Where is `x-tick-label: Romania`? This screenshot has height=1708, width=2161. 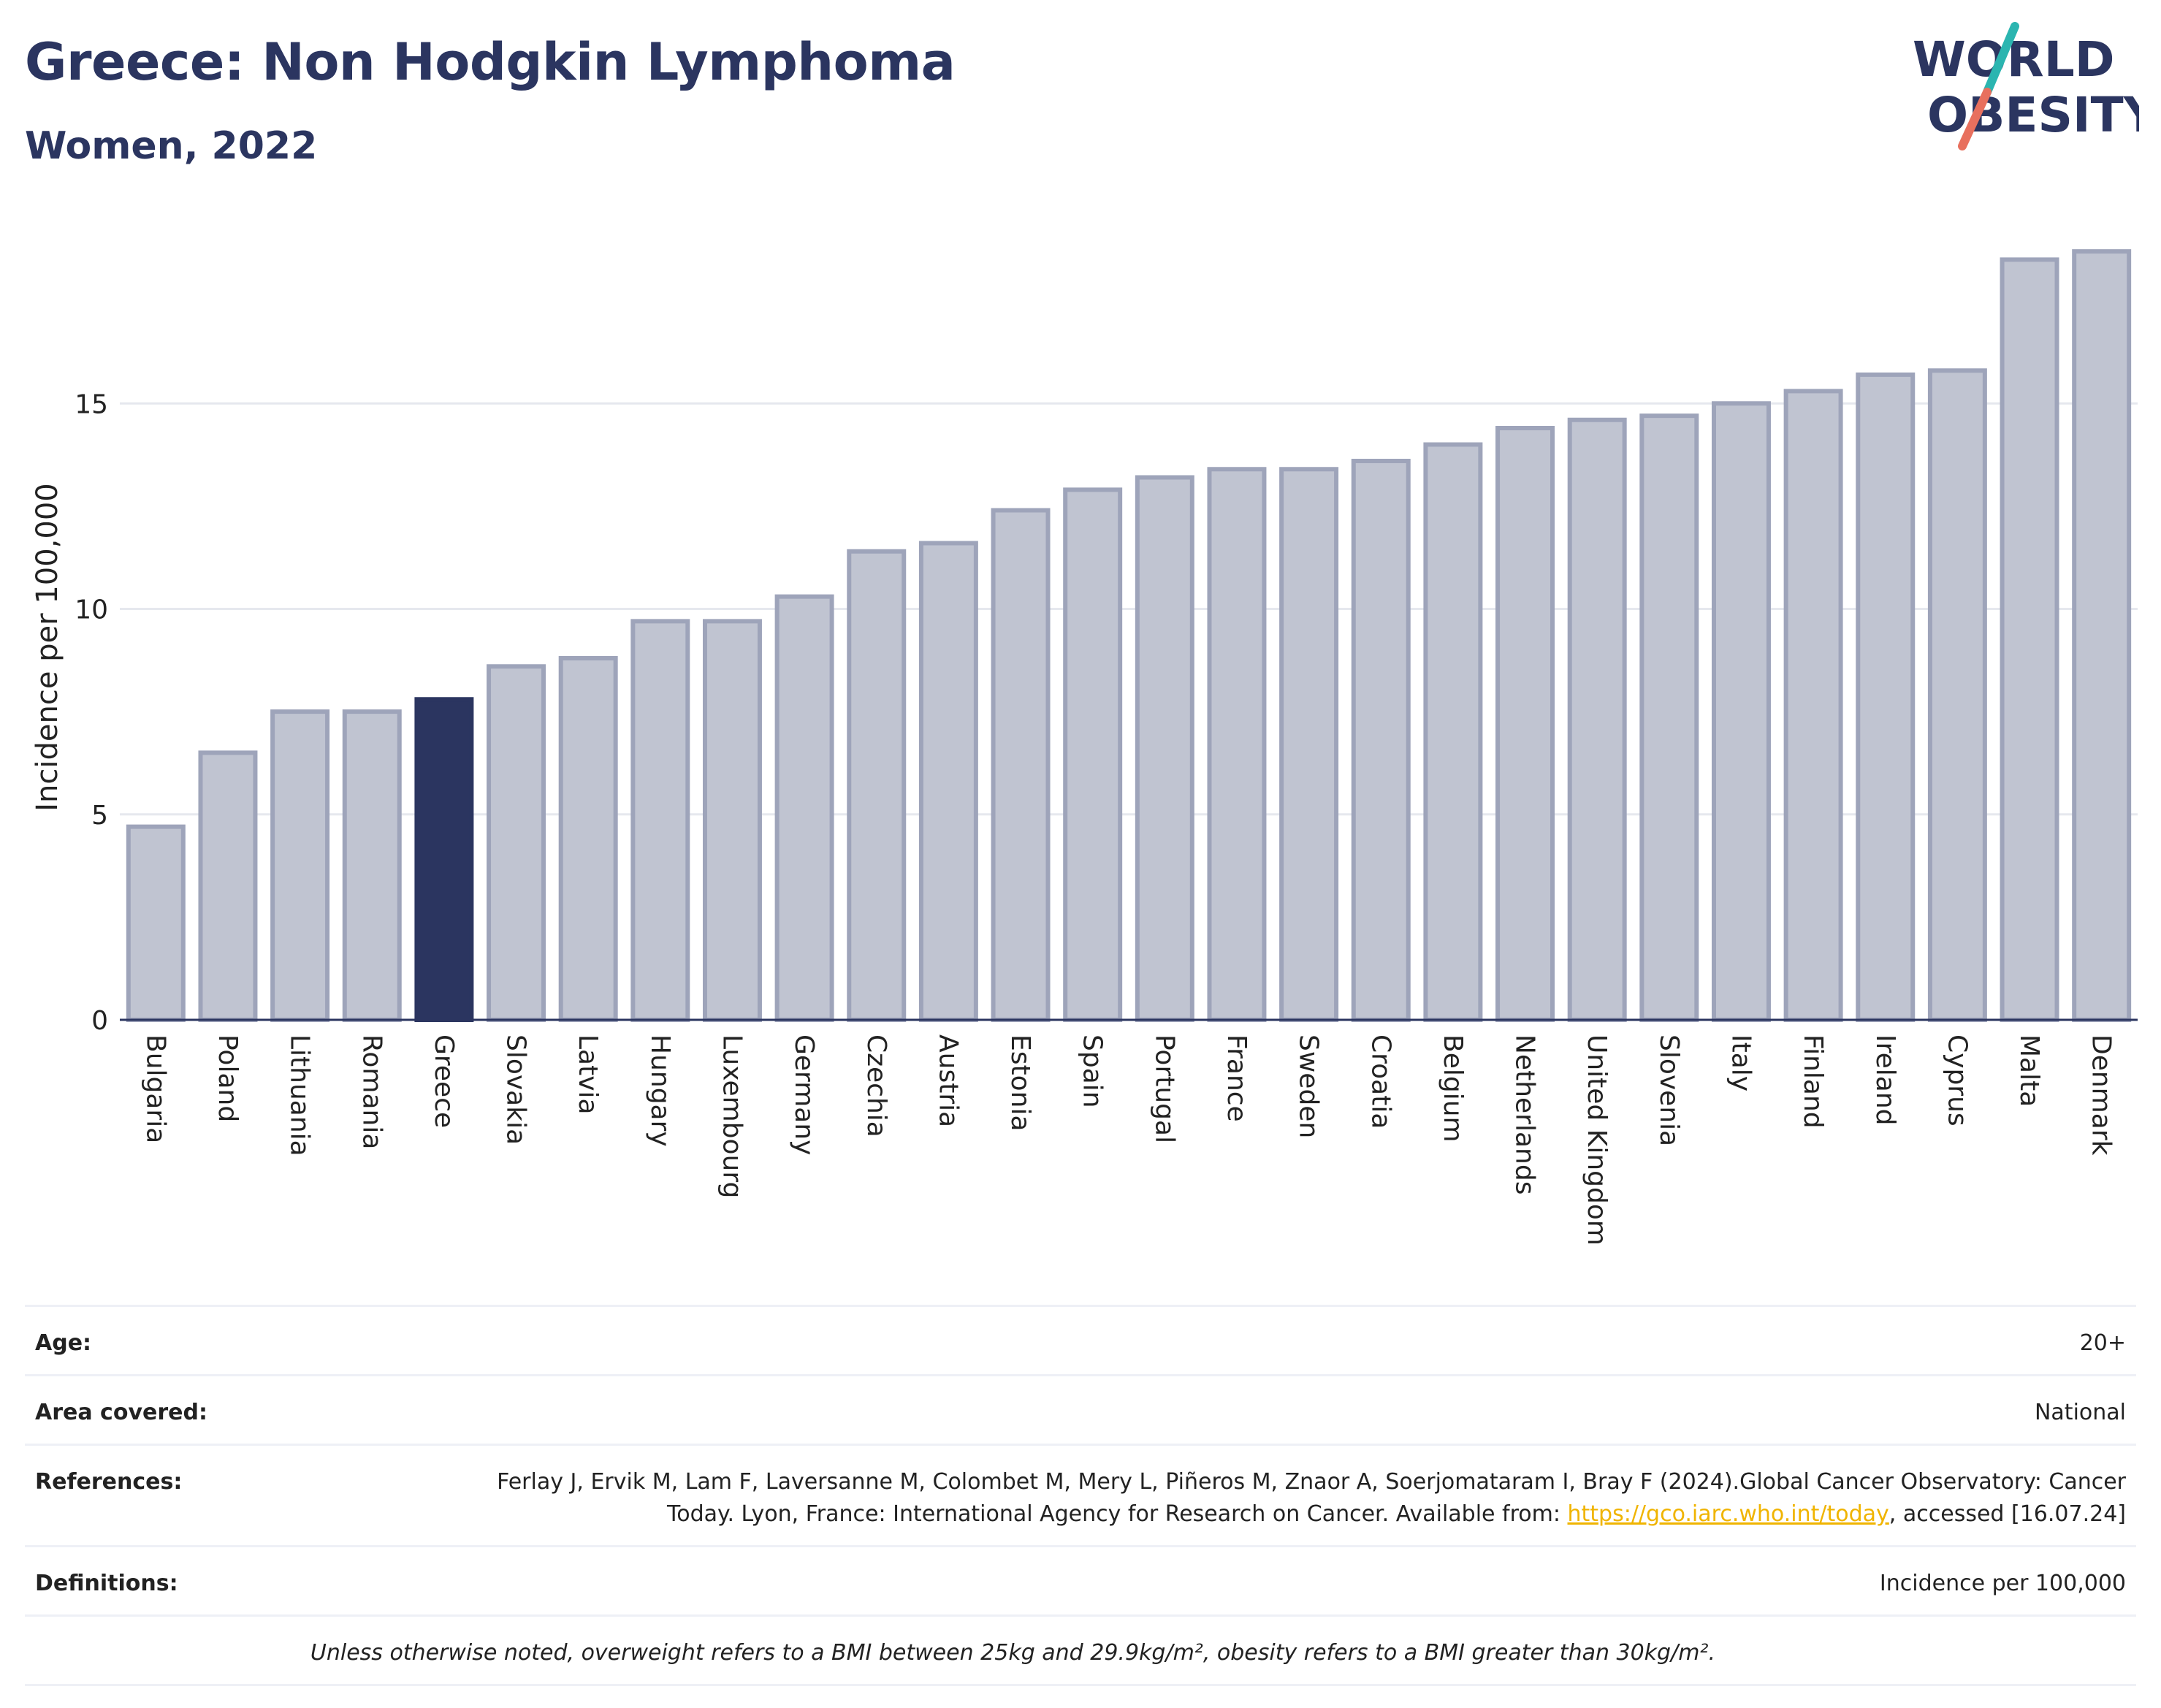
x-tick-label: Romania is located at coordinates (371, 1091).